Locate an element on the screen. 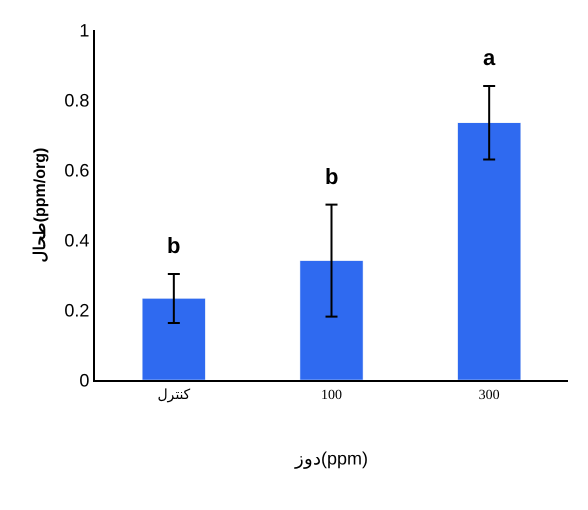 The image size is (588, 510). y-tick-label: 0.4 is located at coordinates (77, 240).